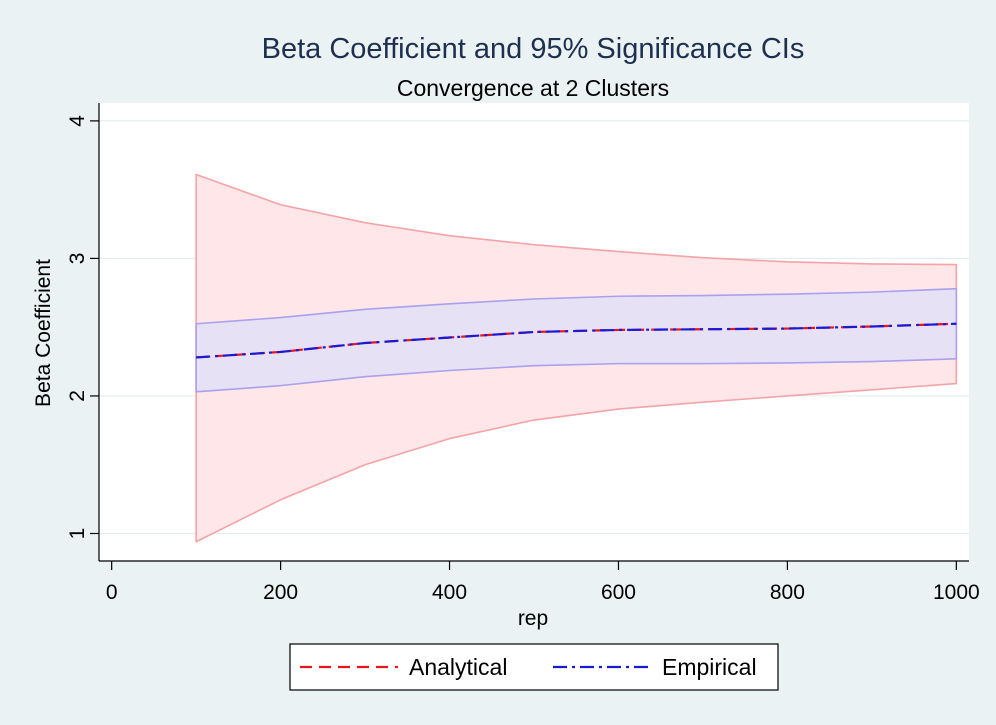  Describe the element at coordinates (787, 592) in the screenshot. I see `x-tick-label-4: 800` at that location.